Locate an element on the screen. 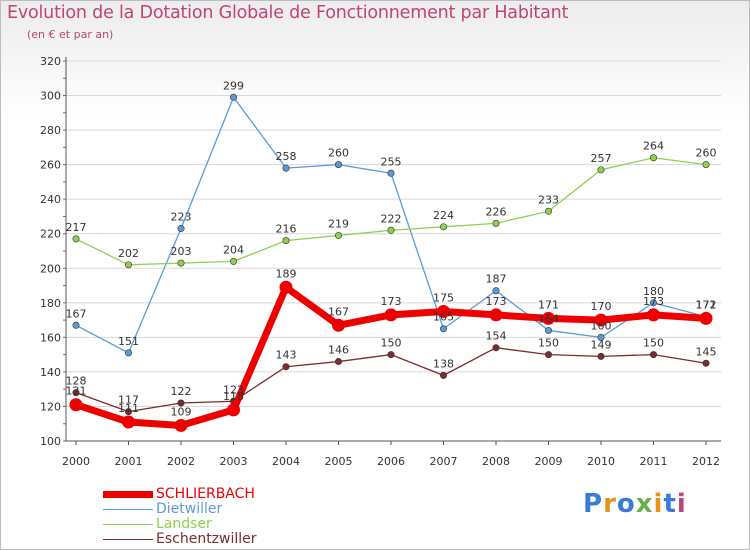 The image size is (750, 550). data-label-schlierbach-2010: 170 is located at coordinates (601, 306).